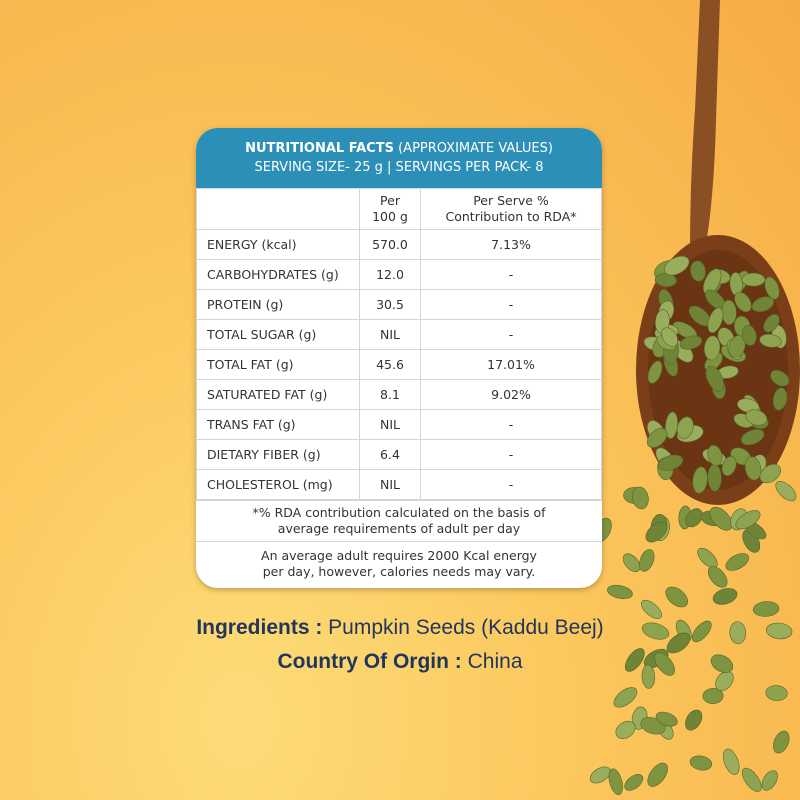  Describe the element at coordinates (390, 244) in the screenshot. I see `nutrient-per100: 570.0` at that location.